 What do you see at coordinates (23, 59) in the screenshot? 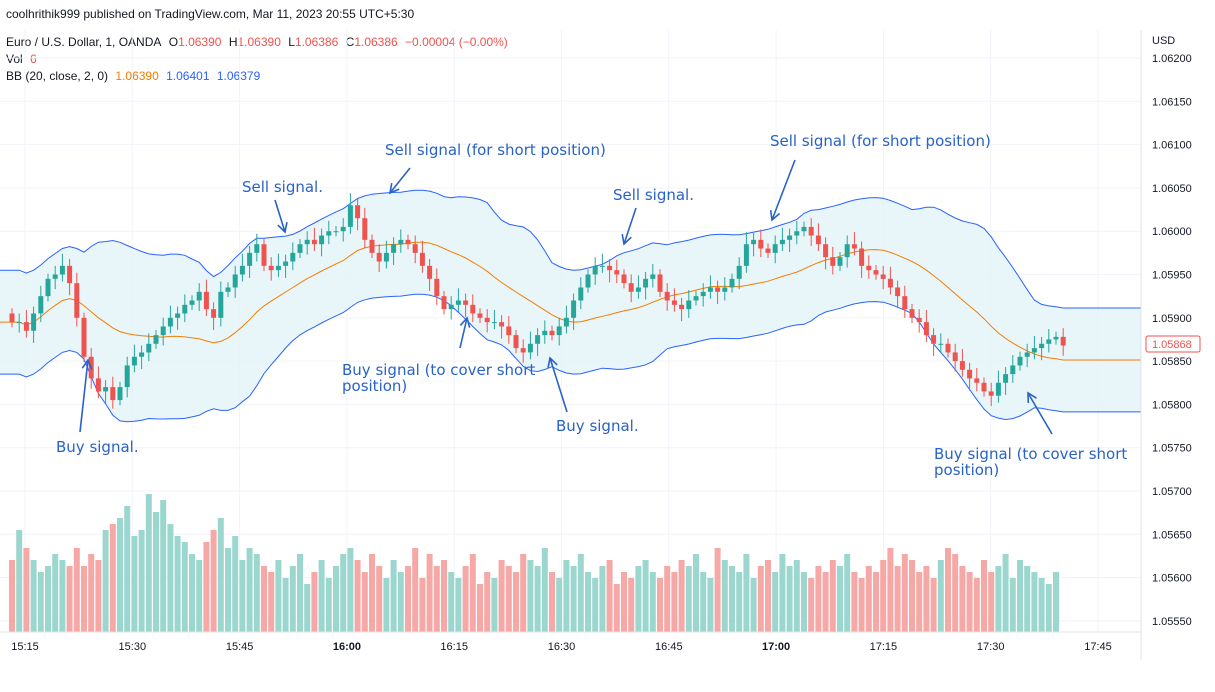
I see `volume-legend: Vol 6` at bounding box center [23, 59].